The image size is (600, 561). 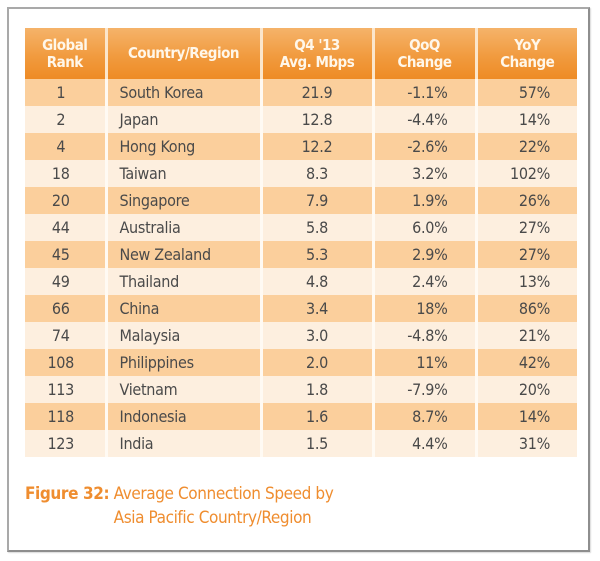 What do you see at coordinates (316, 254) in the screenshot?
I see `mbps-cell: 5.3` at bounding box center [316, 254].